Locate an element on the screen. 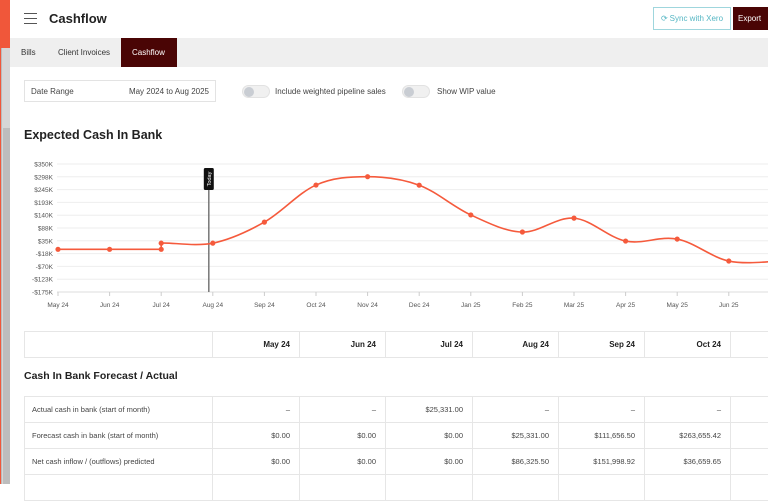 Image resolution: width=768 pixels, height=501 pixels. pipeline-toggle is located at coordinates (256, 91).